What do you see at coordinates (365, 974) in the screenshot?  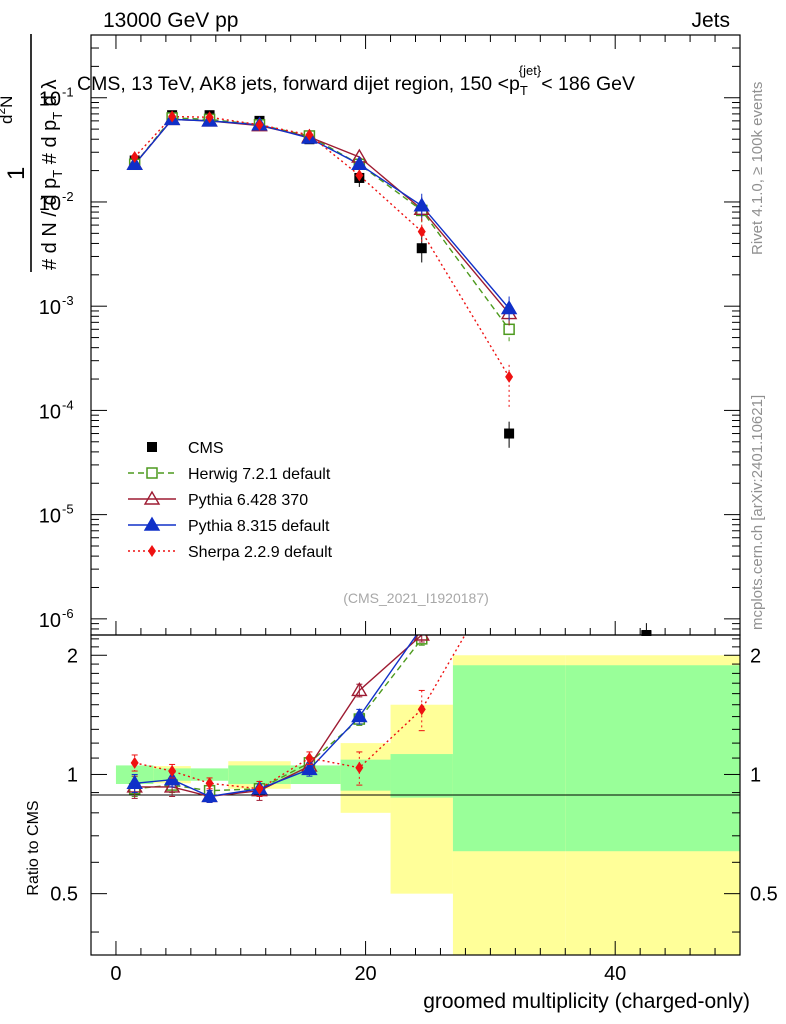 I see `x-tick-label: 20` at bounding box center [365, 974].